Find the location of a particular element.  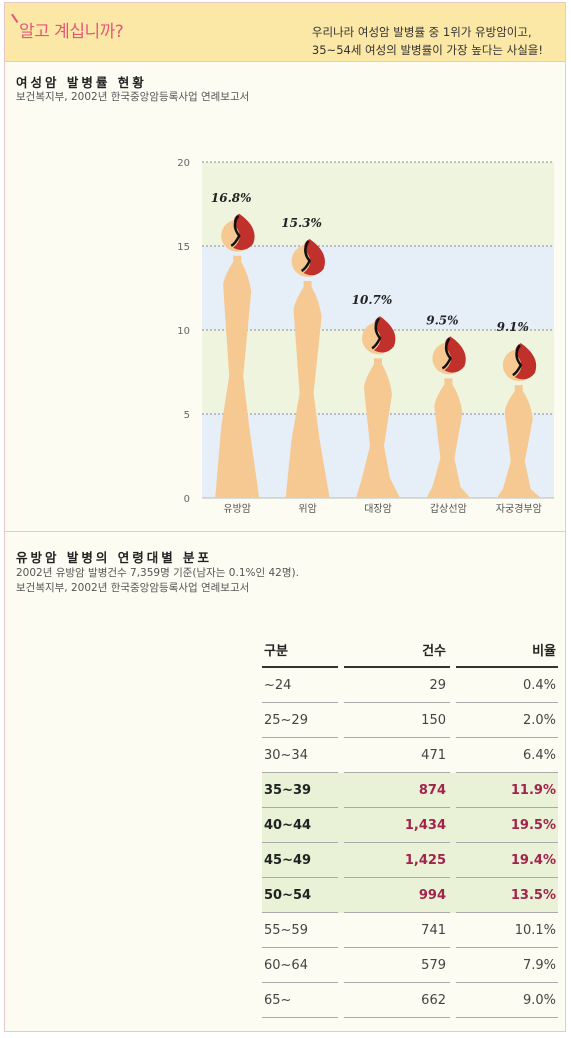

table-row: 35~39 874 11.9% is located at coordinates (410, 790).